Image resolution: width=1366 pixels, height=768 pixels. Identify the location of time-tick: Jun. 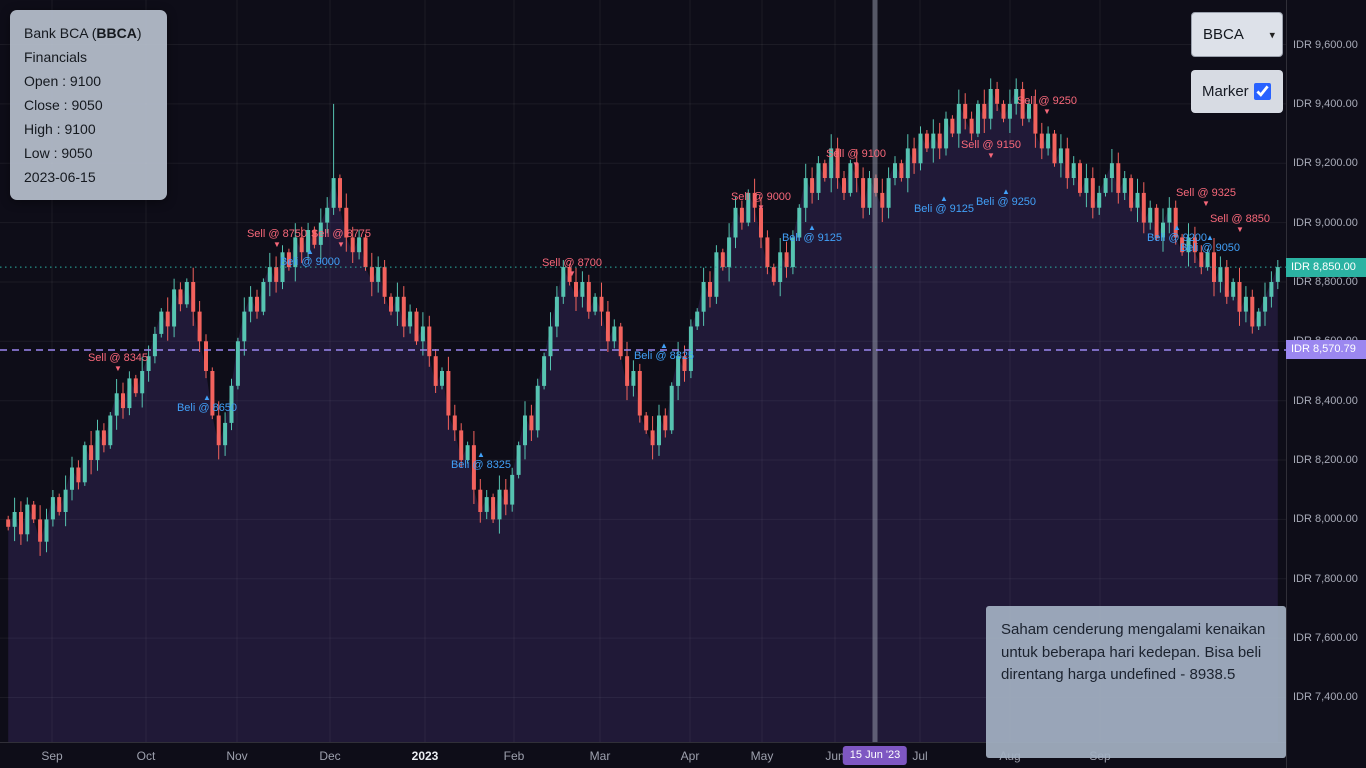
(835, 756).